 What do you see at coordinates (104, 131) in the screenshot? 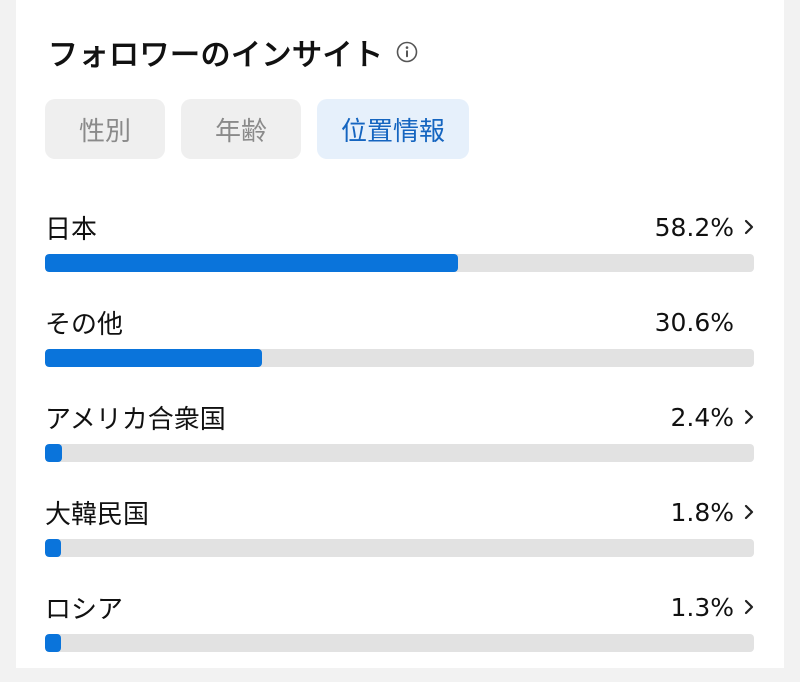
I see `tab-gender-label: 性別` at bounding box center [104, 131].